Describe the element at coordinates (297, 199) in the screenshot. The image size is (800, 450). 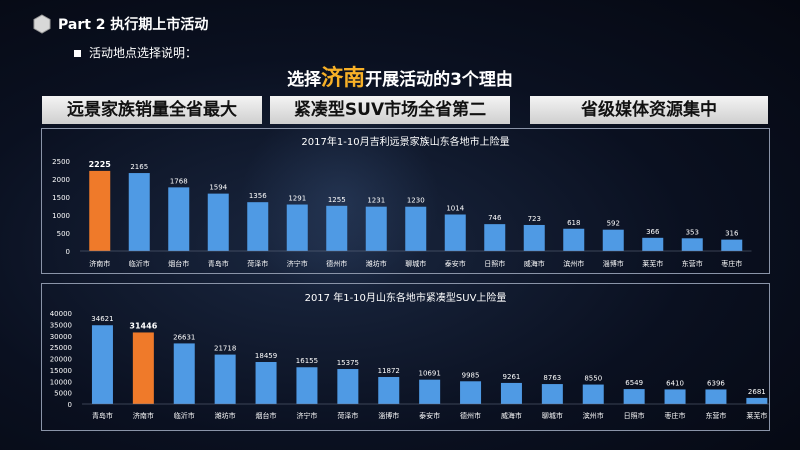
I see `data-label: 1291` at that location.